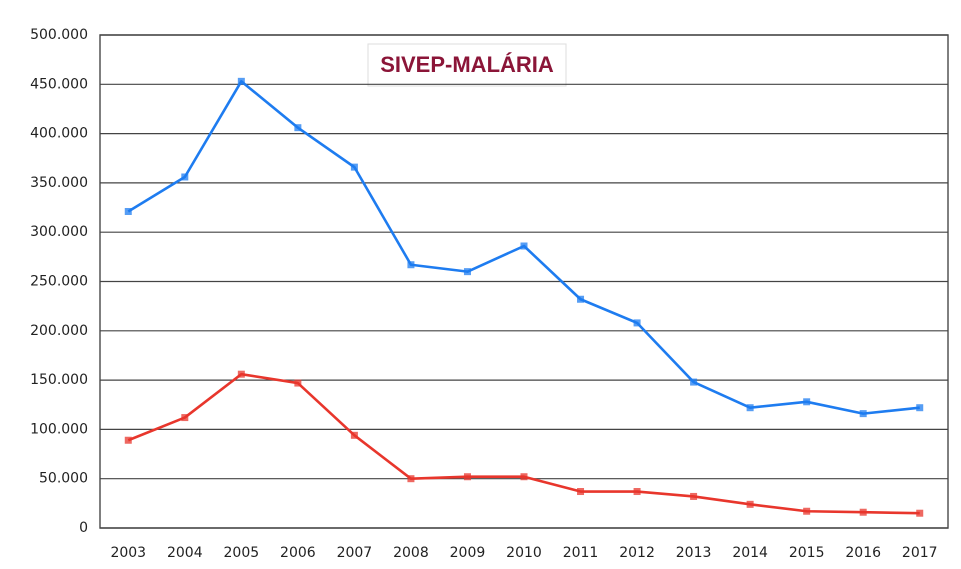 The image size is (961, 569). I want to click on x-tick-label: 2007, so click(355, 553).